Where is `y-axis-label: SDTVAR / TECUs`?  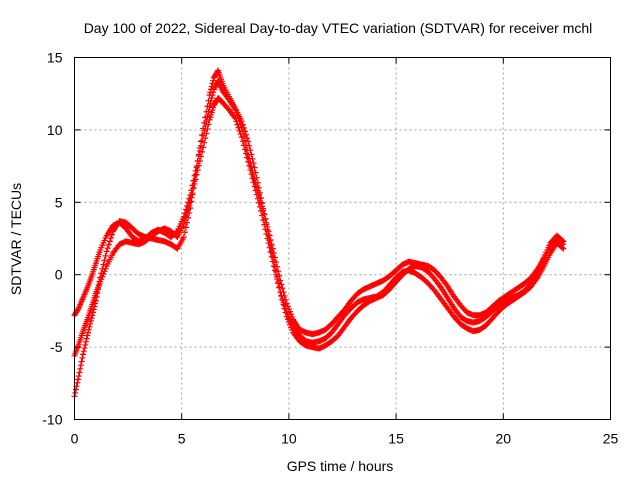 y-axis-label: SDTVAR / TECUs is located at coordinates (16, 239).